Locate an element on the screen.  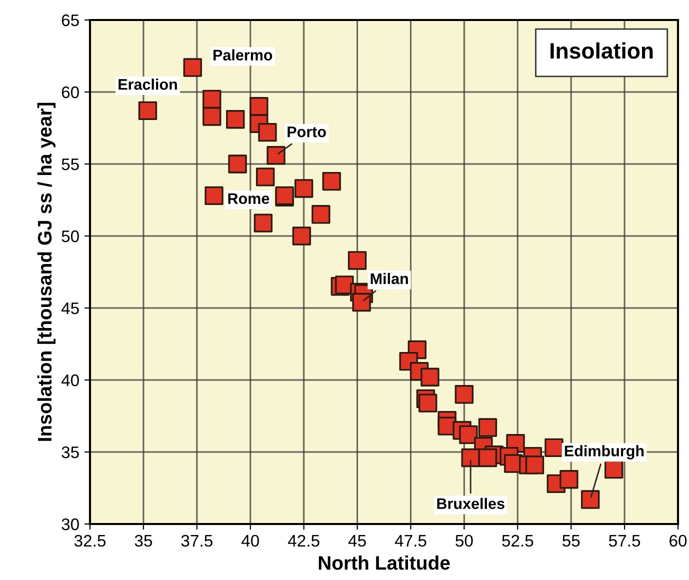
annotation: Bruxelles is located at coordinates (470, 504).